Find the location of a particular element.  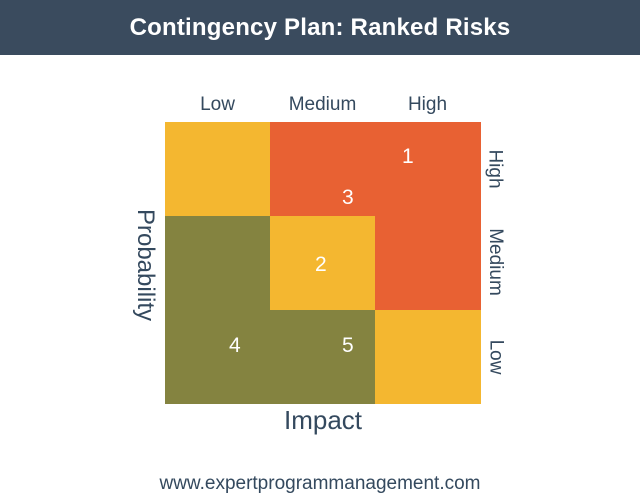

cell-high-zone-top is located at coordinates (375, 169).